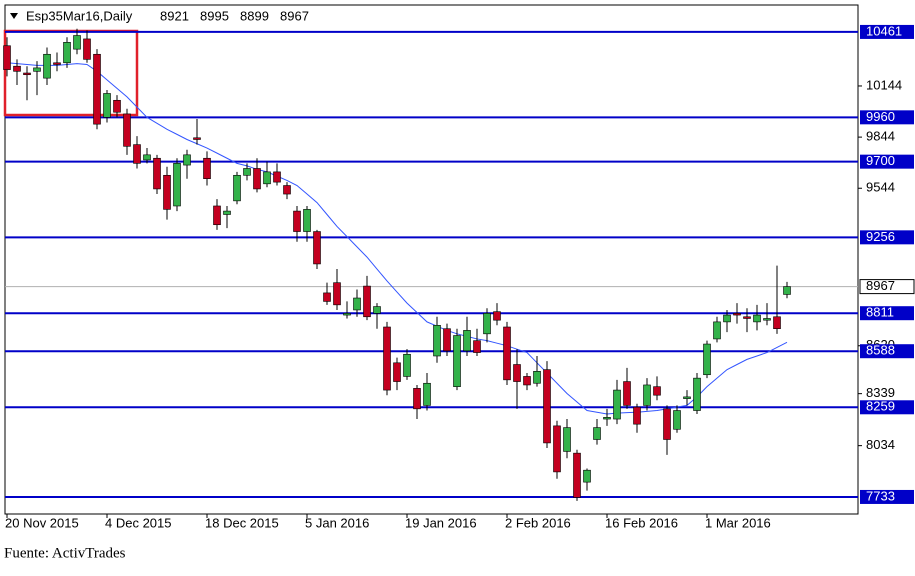 The image size is (915, 576). Describe the element at coordinates (880, 495) in the screenshot. I see `level-label: 7733` at that location.